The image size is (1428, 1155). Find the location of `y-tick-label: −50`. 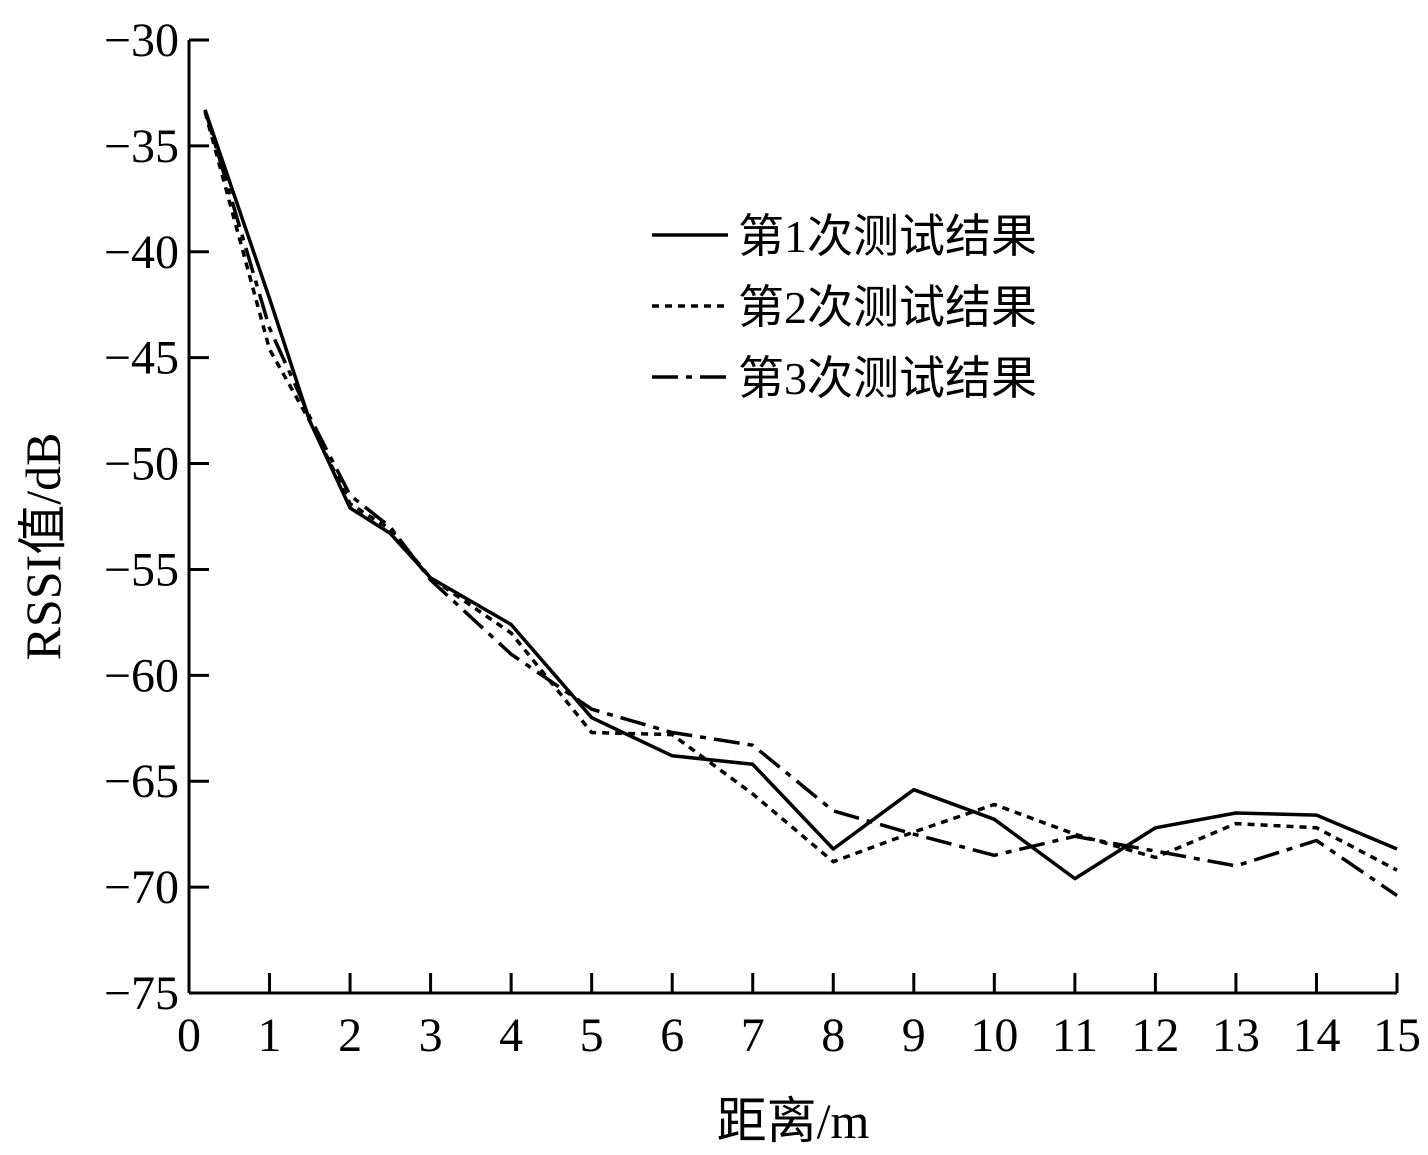

y-tick-label: −50 is located at coordinates (141, 464).